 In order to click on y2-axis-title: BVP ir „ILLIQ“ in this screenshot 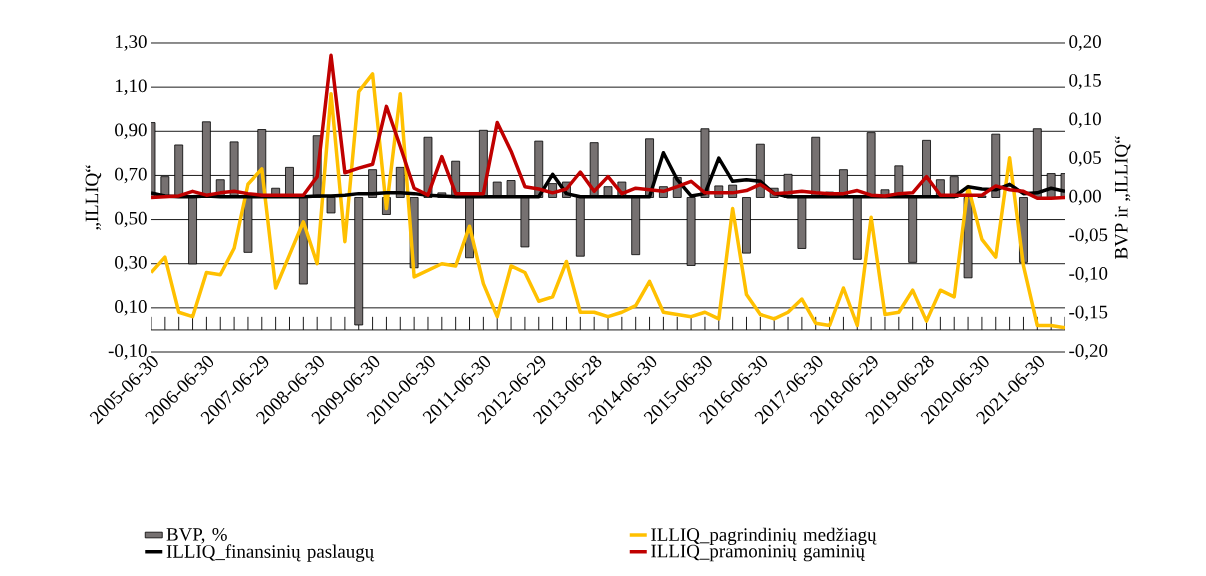, I will do `click(1122, 197)`.